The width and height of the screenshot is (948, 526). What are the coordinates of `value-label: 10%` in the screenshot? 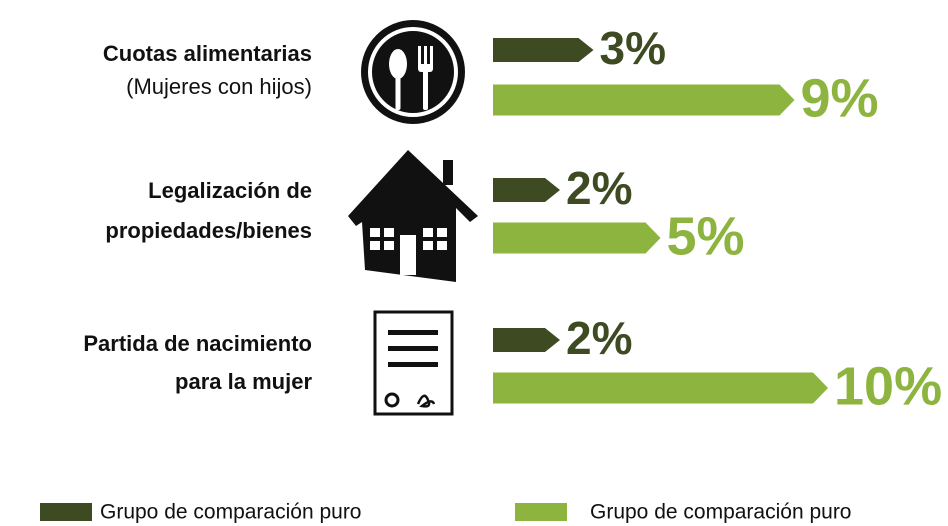 It's located at (888, 386).